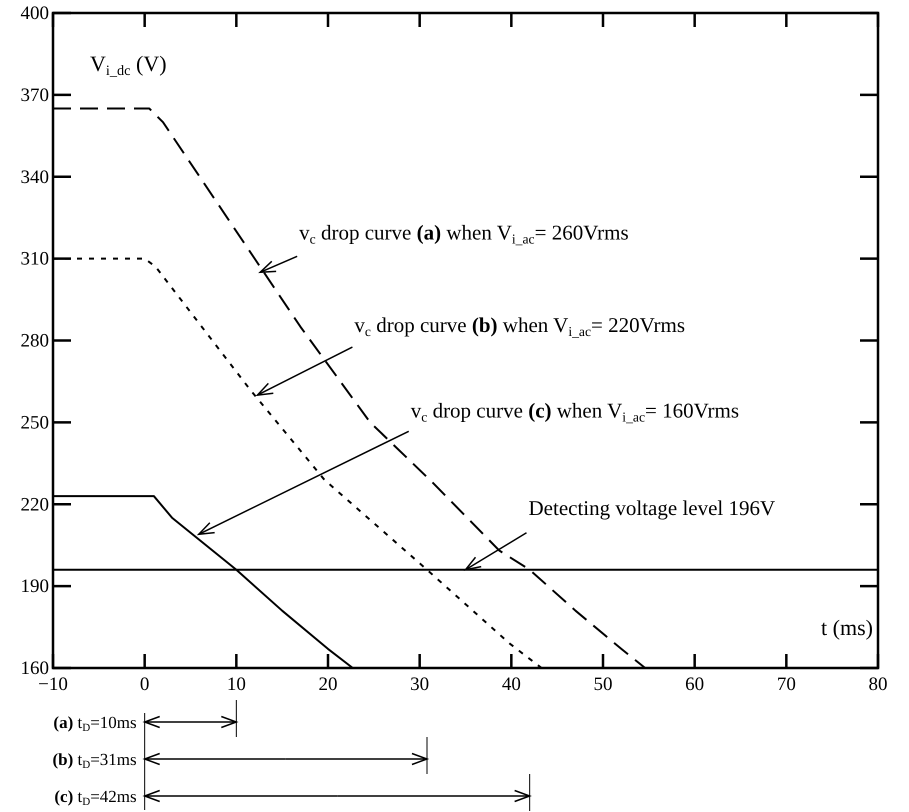 The height and width of the screenshot is (812, 909). What do you see at coordinates (878, 684) in the screenshot?
I see `x-tick-label: 80` at bounding box center [878, 684].